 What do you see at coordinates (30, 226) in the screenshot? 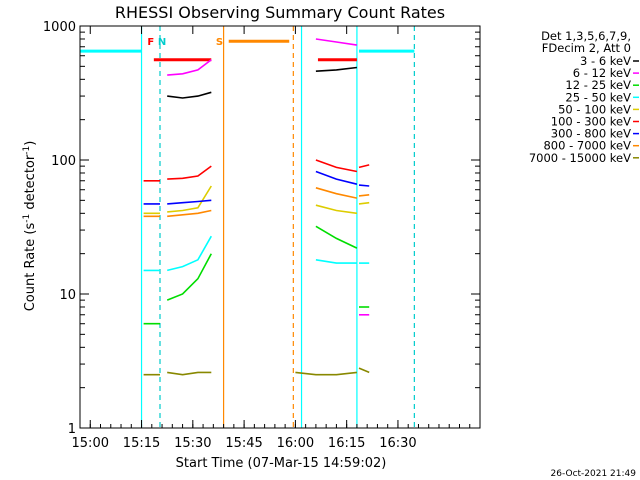
I see `y-axis-label: Count Rate (s-1 detector-1)` at bounding box center [30, 226].